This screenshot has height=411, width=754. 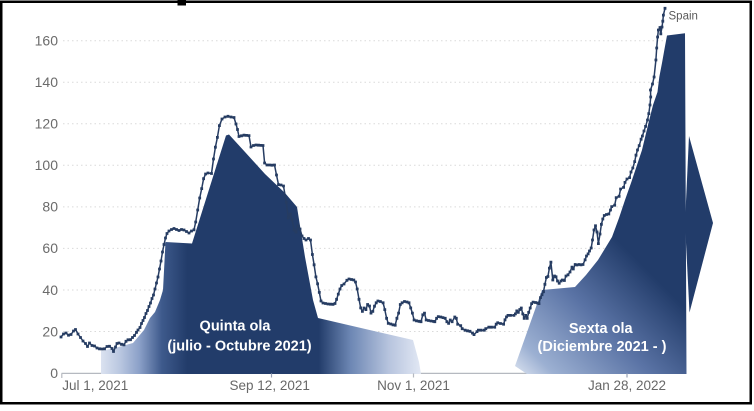 What do you see at coordinates (50, 248) in the screenshot?
I see `svg-text: 60` at bounding box center [50, 248].